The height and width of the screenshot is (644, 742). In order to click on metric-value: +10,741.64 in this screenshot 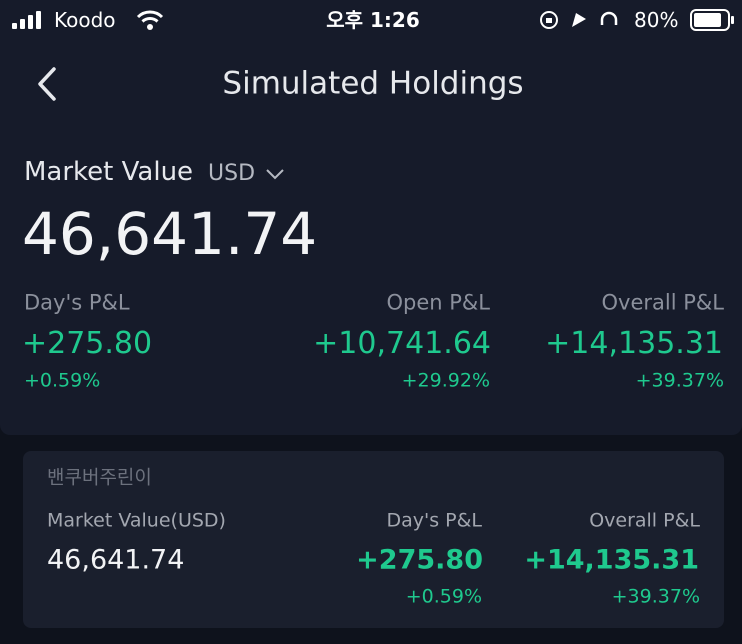, I will do `click(402, 343)`.